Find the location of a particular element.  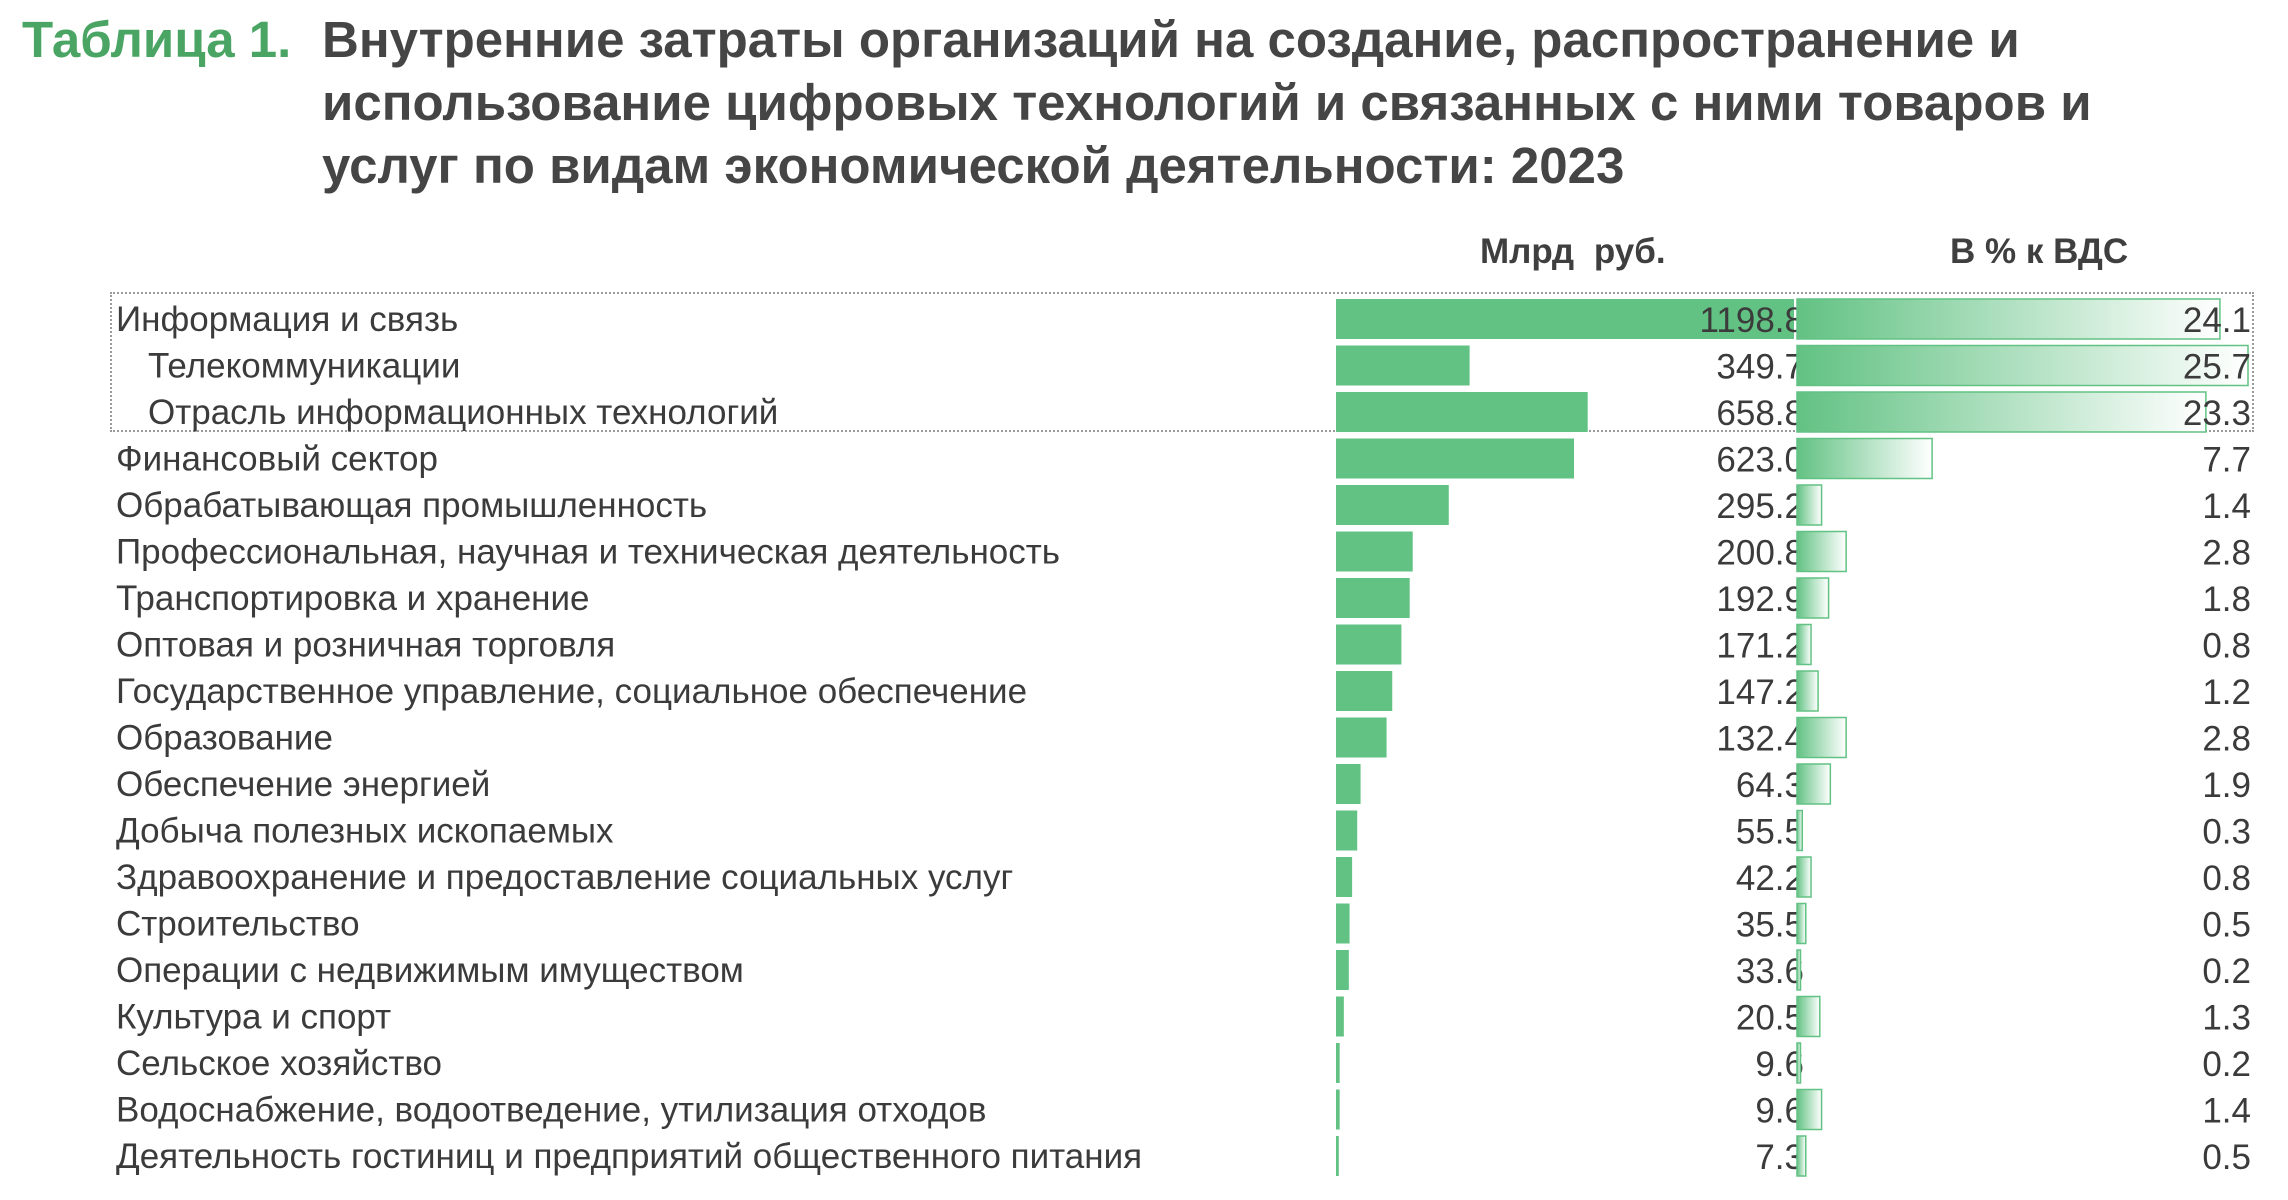

value-label-billion-rub: 147.2 is located at coordinates (1760, 692).